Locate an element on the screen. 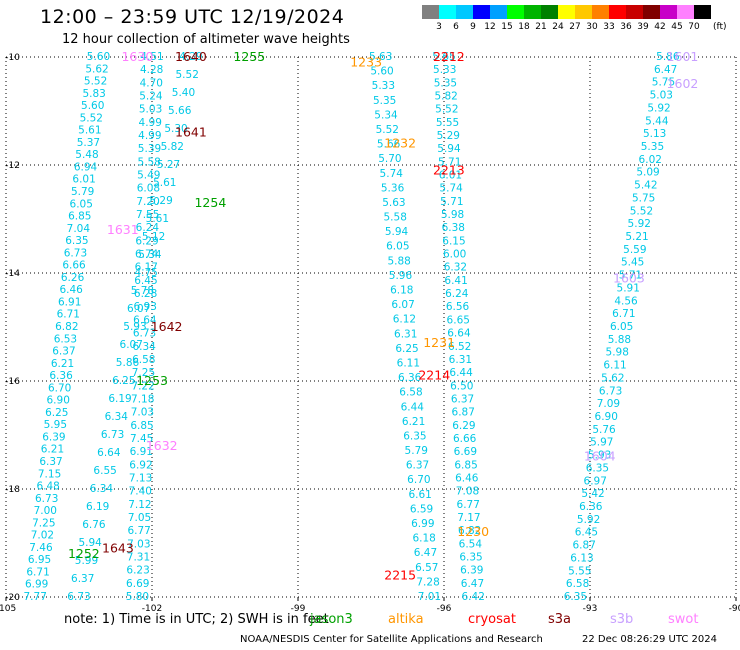  swh-value: 7.15 is located at coordinates (49, 474).